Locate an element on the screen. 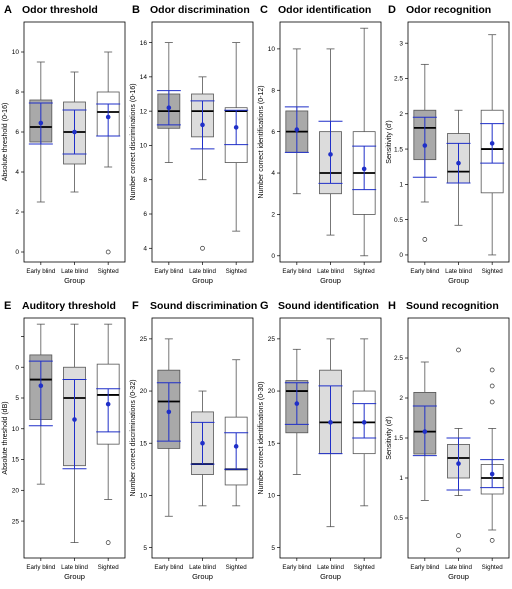  y-axis-label: Absolute threshold (0-16) is located at coordinates (5, 142).